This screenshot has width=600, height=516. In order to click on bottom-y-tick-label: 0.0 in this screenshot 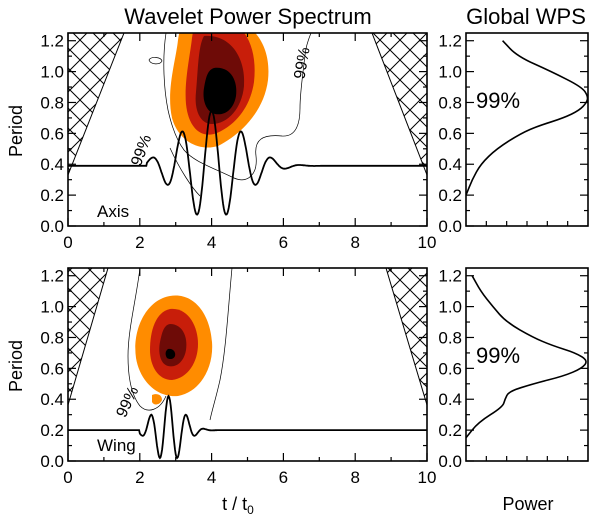, I will do `click(52, 461)`.